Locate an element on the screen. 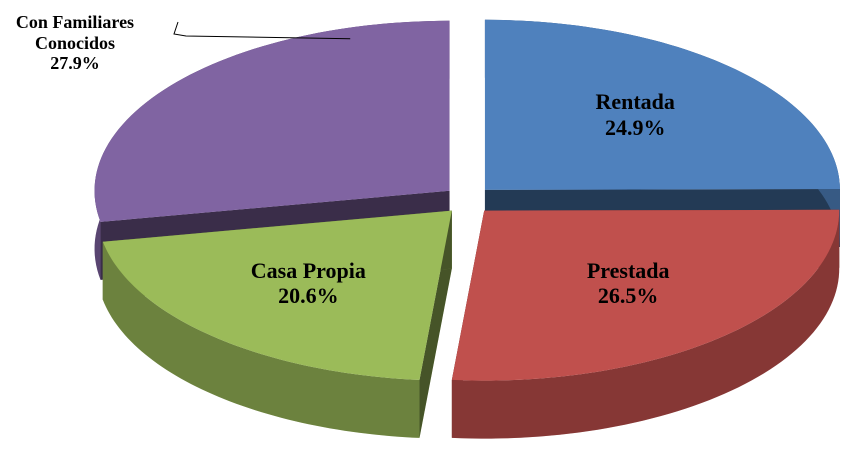 The image size is (855, 459). slice-label: Prestada 26.5% is located at coordinates (628, 283).